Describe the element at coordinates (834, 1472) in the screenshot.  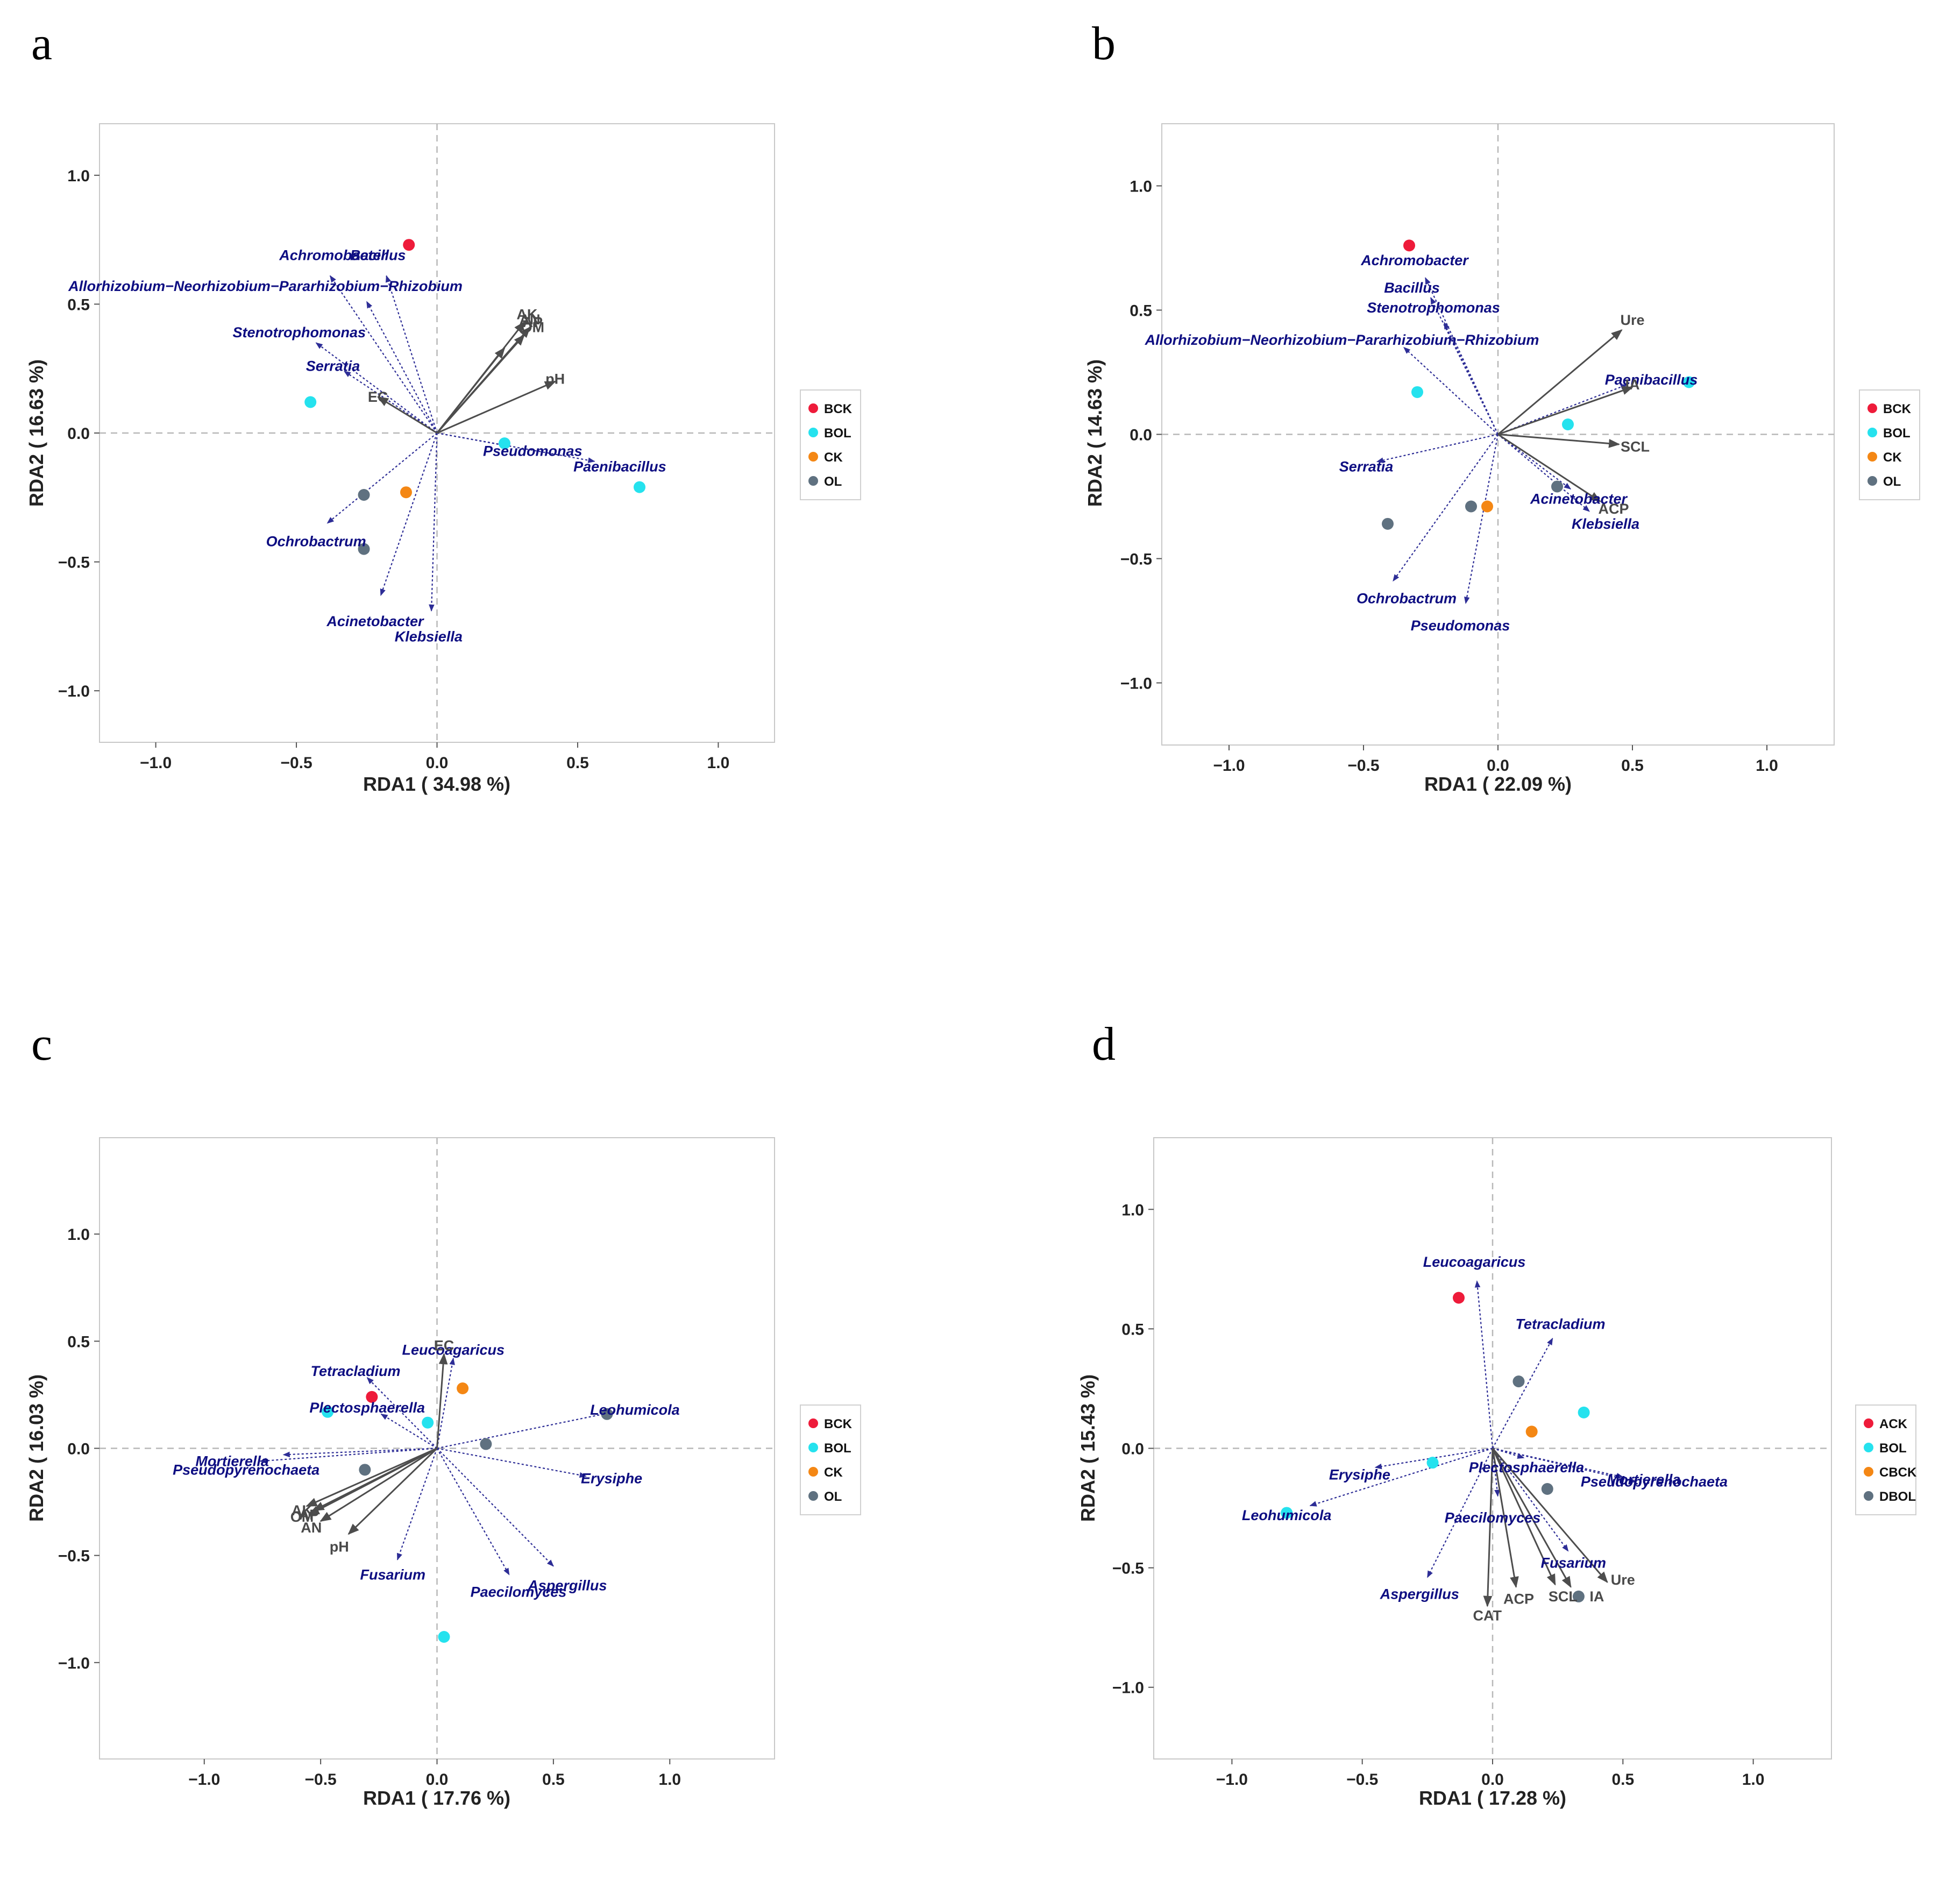
I see `legend-entry: CK` at that location.